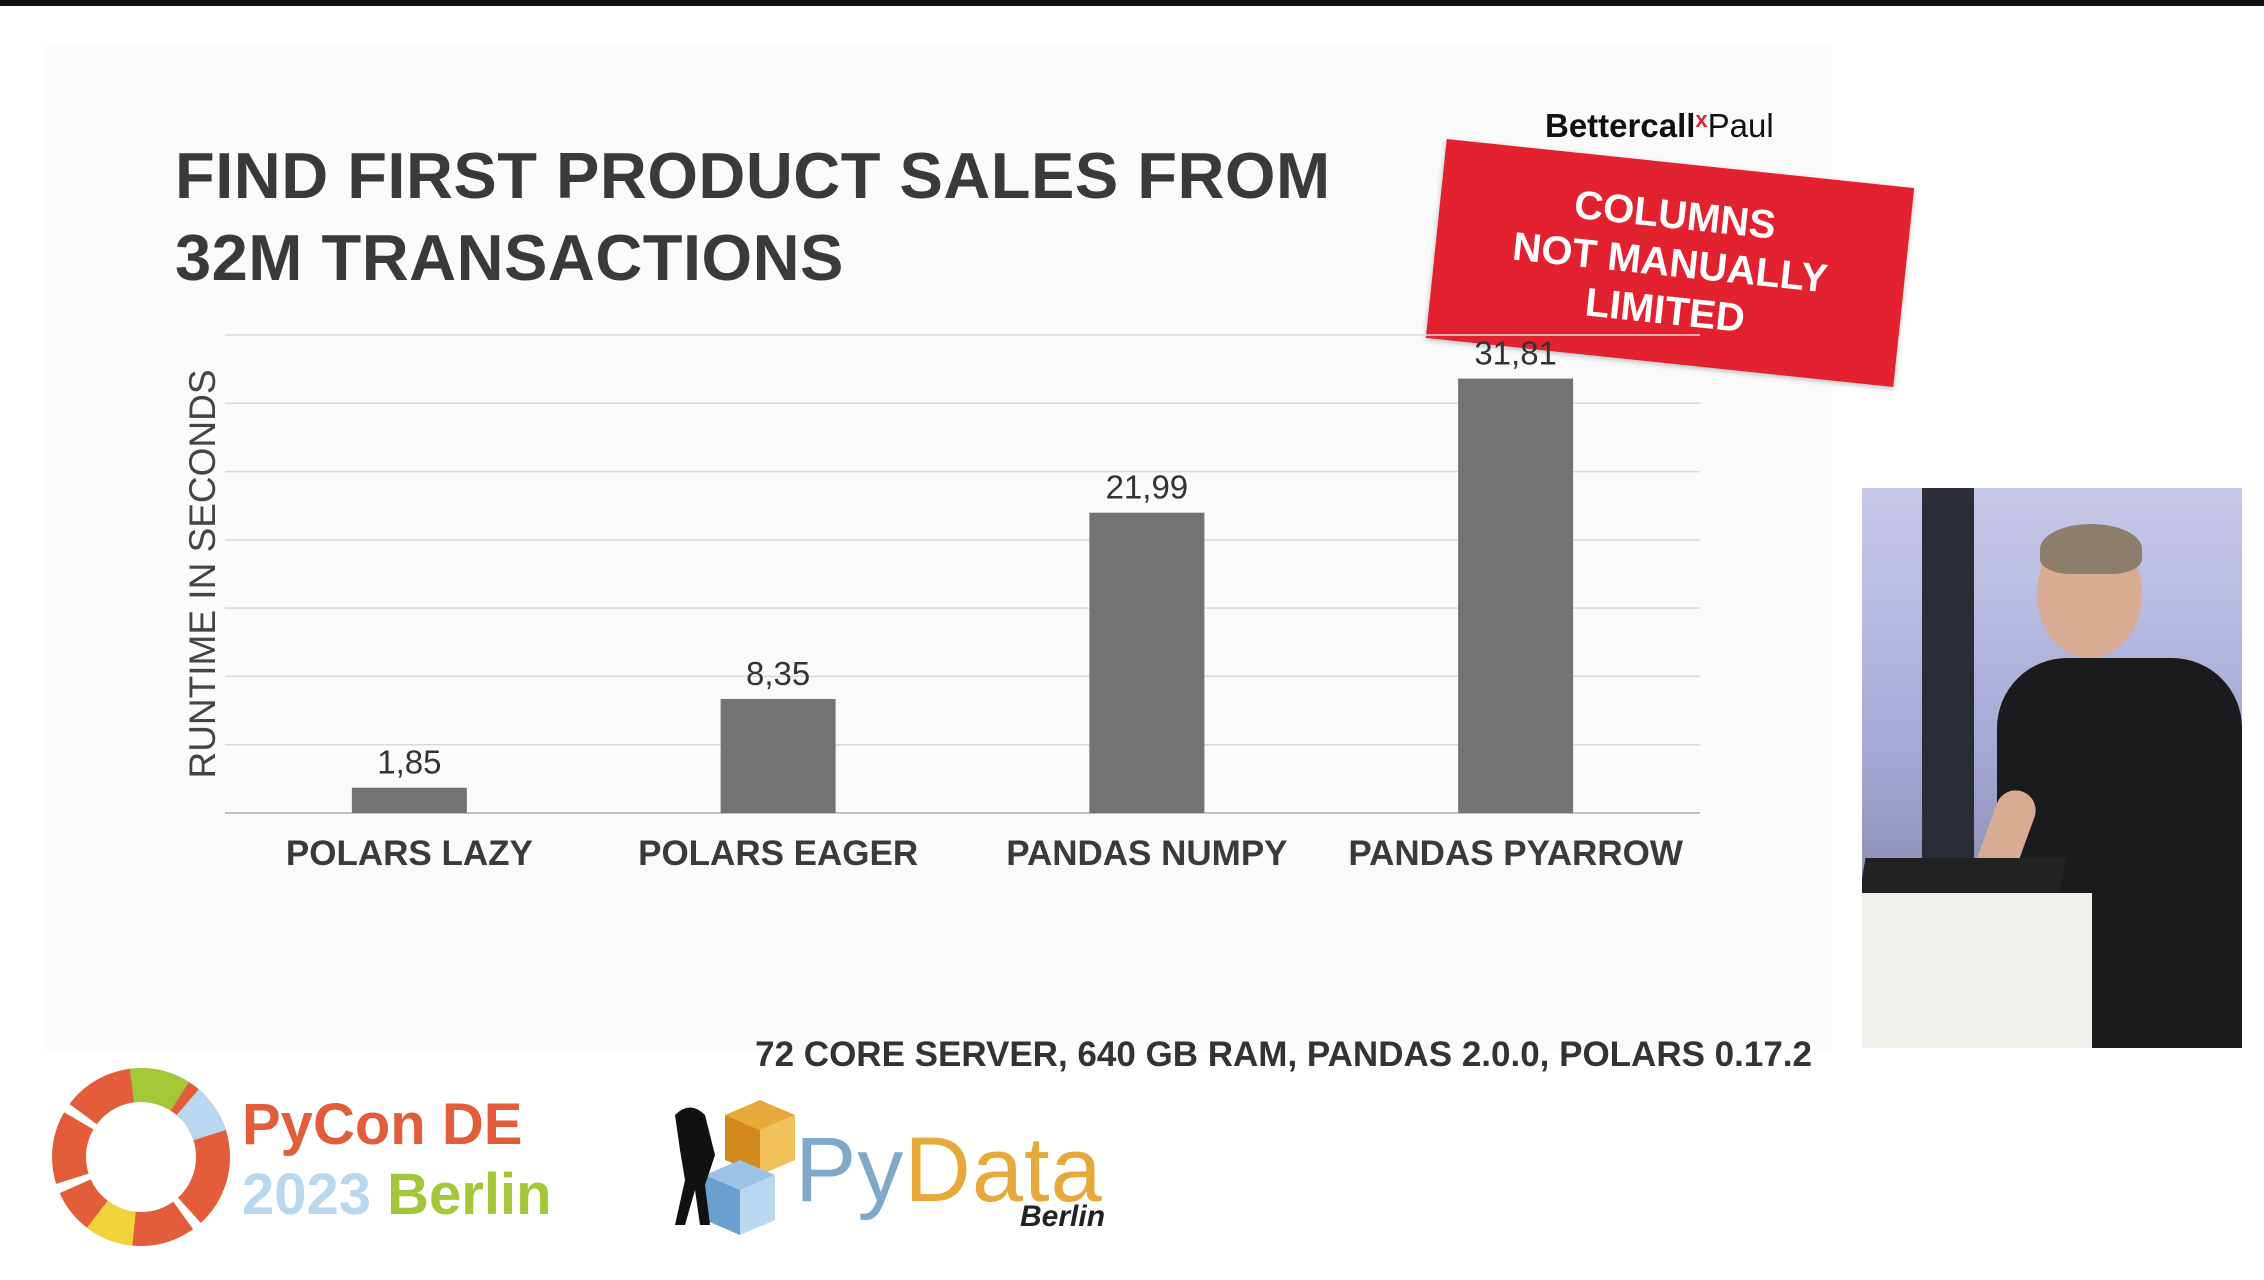 This screenshot has width=2264, height=1280. I want to click on brand-logo: BettercallxPaul, so click(1659, 126).